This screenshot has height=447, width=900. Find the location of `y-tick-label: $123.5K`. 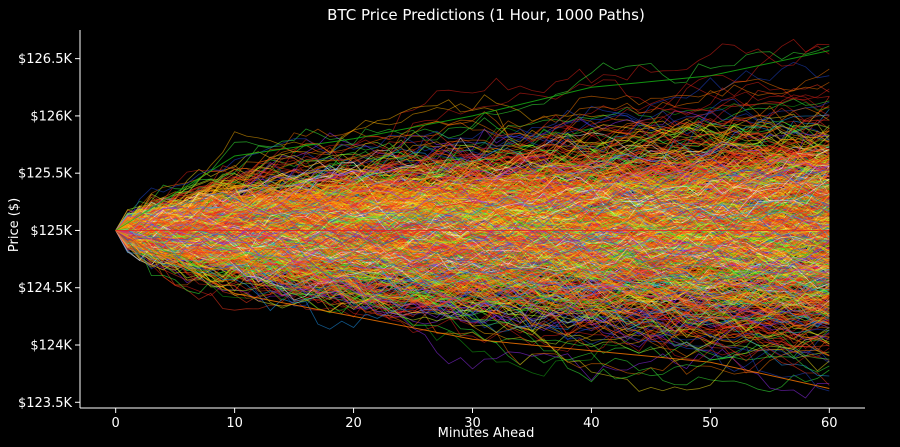

y-tick-label: $123.5K is located at coordinates (45, 403).